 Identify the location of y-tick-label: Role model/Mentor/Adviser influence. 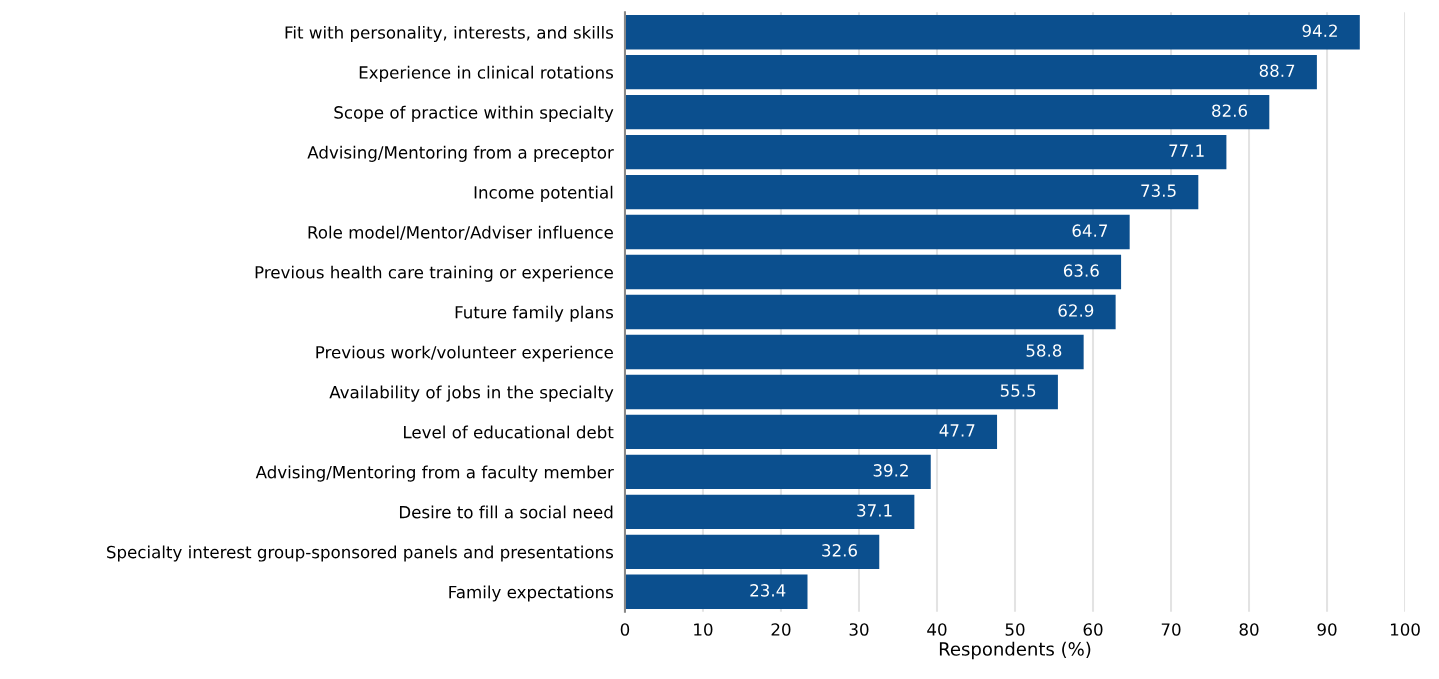
(460, 232).